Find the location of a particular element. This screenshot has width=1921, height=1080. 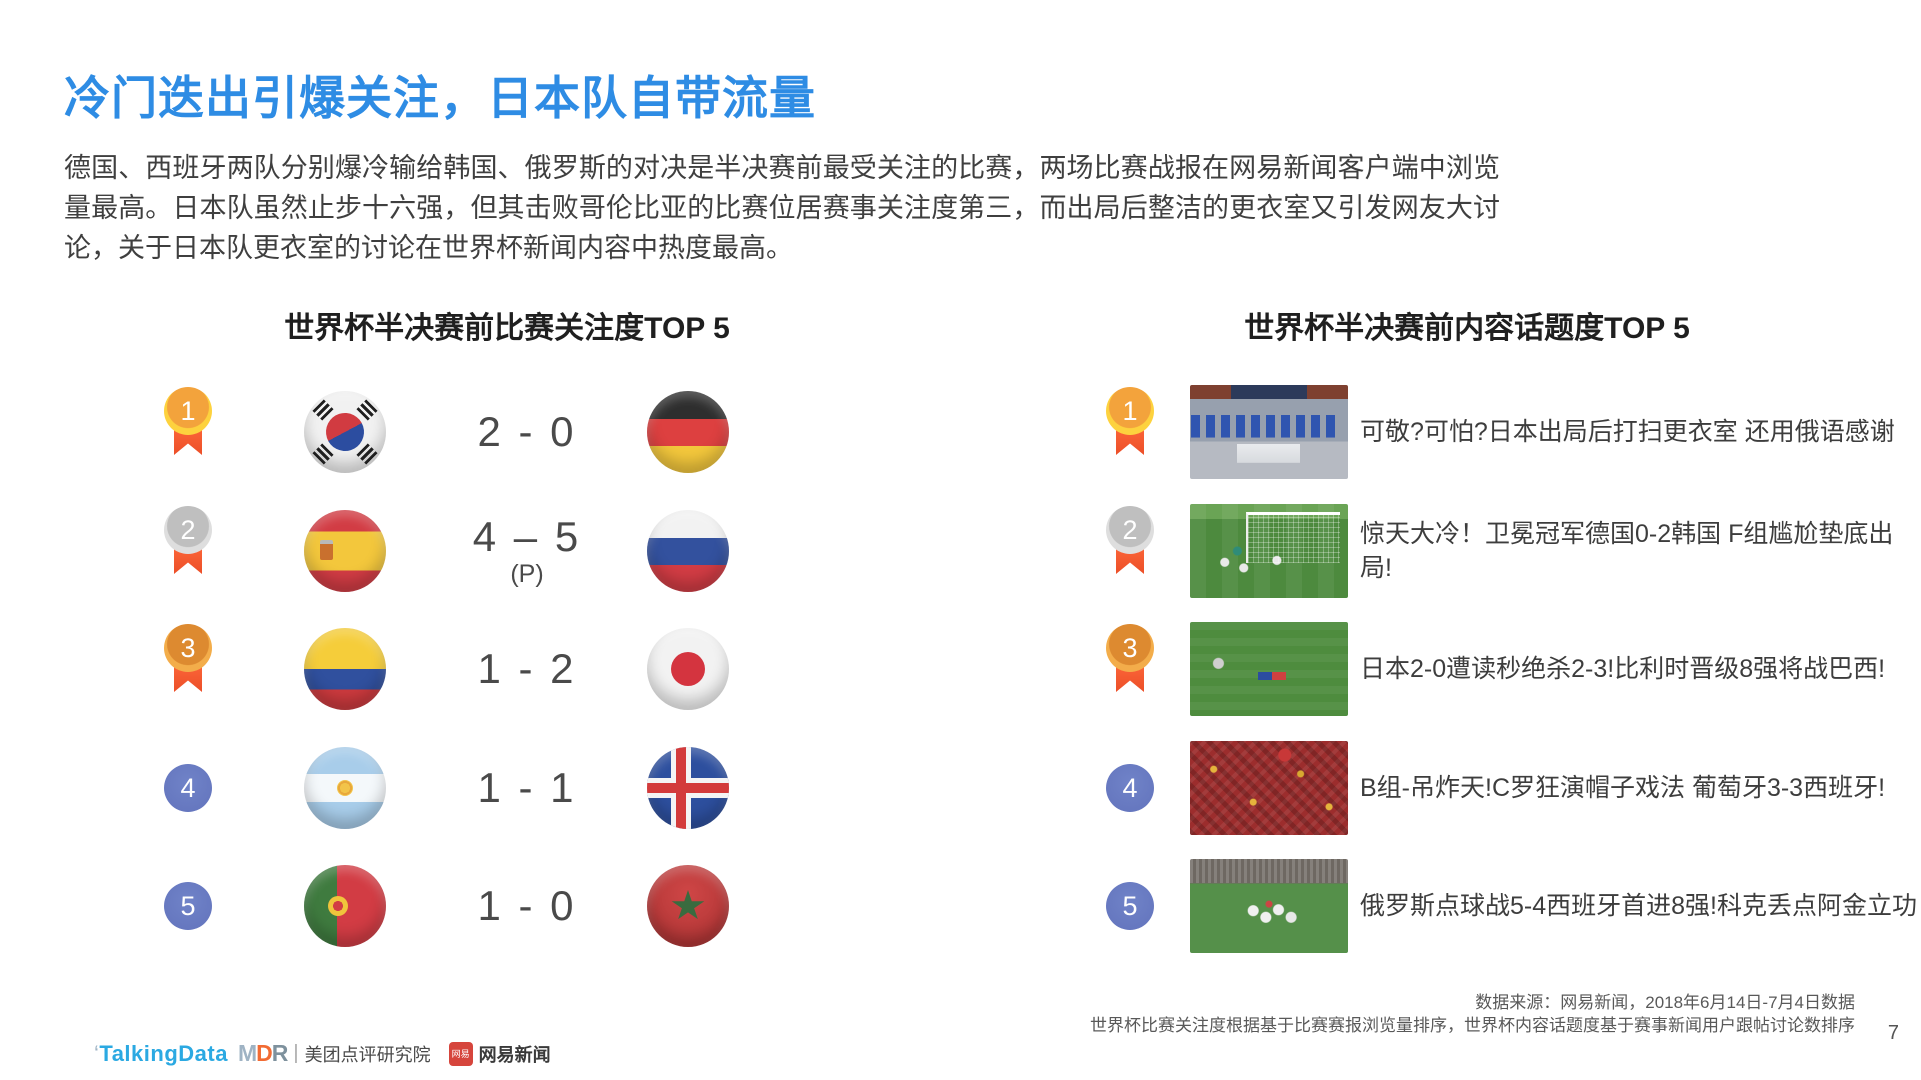

netease-news-logo: 网易新闻 is located at coordinates (514, 1054).